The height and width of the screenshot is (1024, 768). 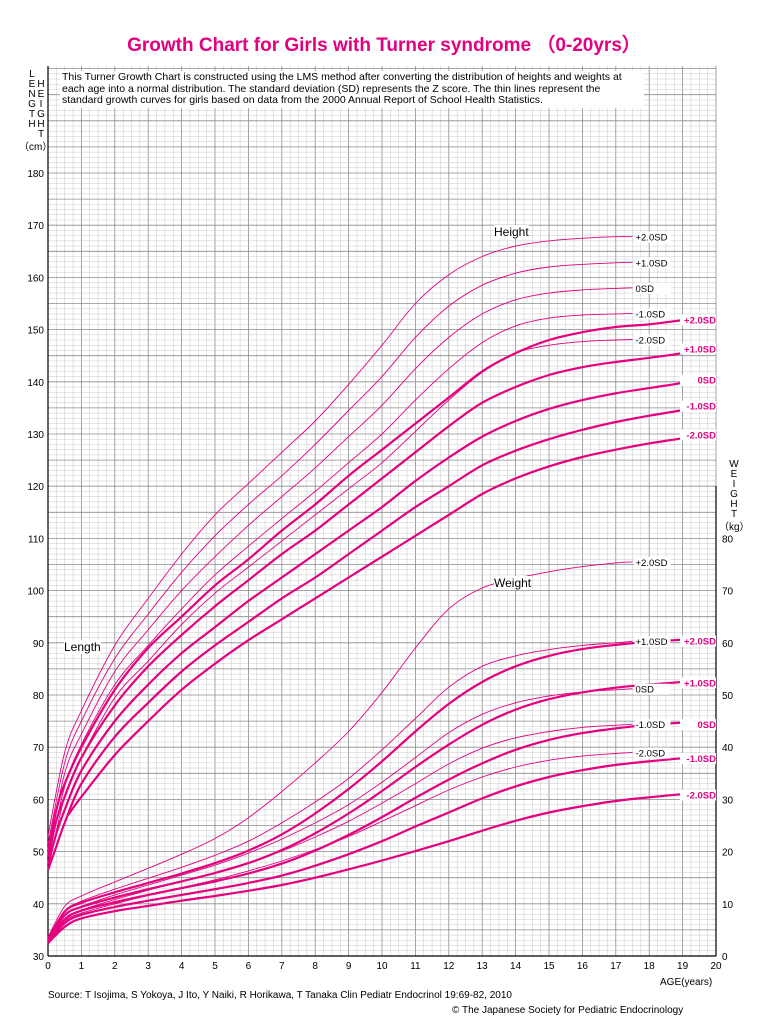 What do you see at coordinates (616, 966) in the screenshot?
I see `x-tick-label: 17` at bounding box center [616, 966].